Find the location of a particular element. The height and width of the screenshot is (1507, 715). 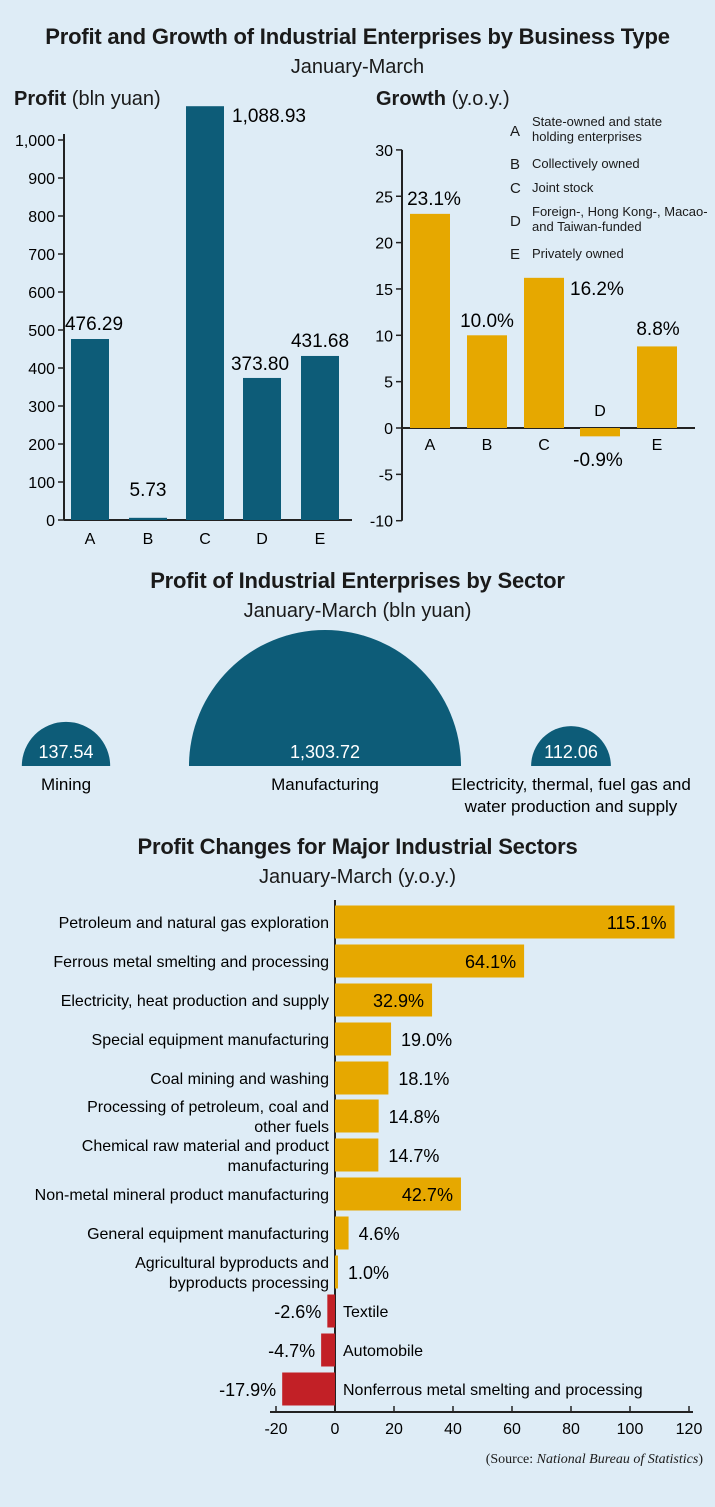

changes-category-label: Special equipment manufacturing is located at coordinates (210, 1040).